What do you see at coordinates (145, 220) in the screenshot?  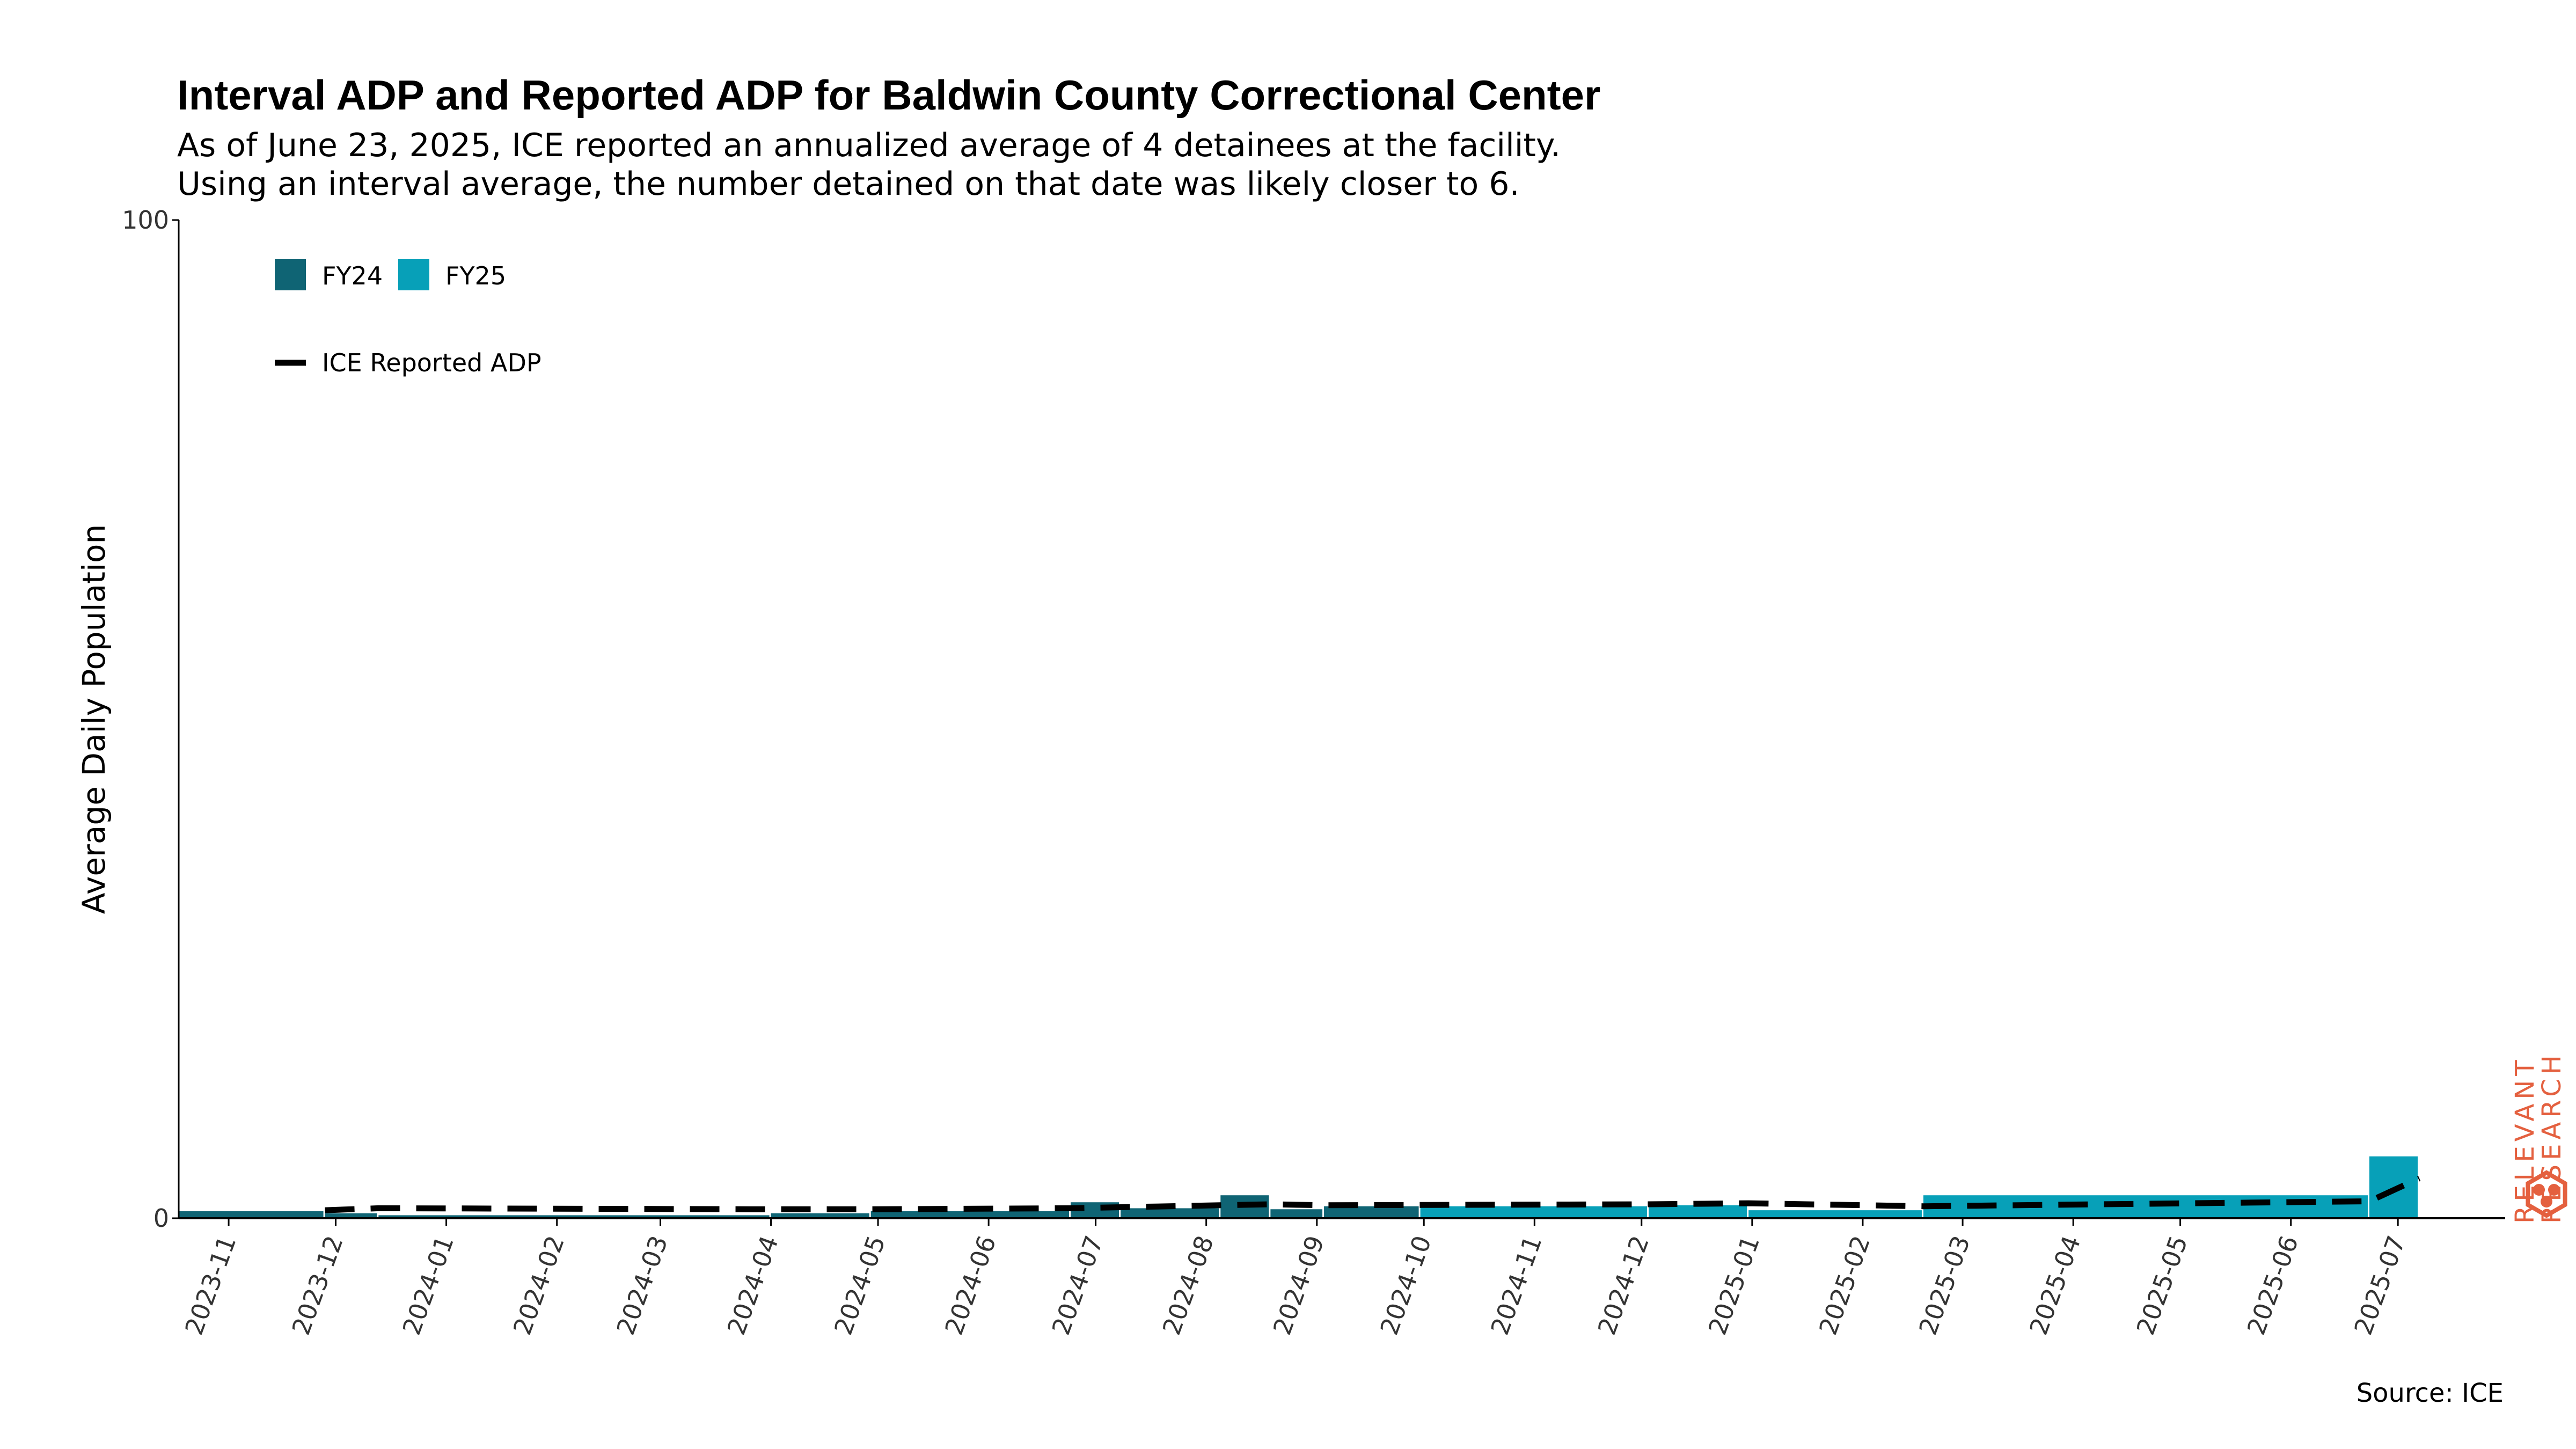 I see `y-tick-label-1: 100` at bounding box center [145, 220].